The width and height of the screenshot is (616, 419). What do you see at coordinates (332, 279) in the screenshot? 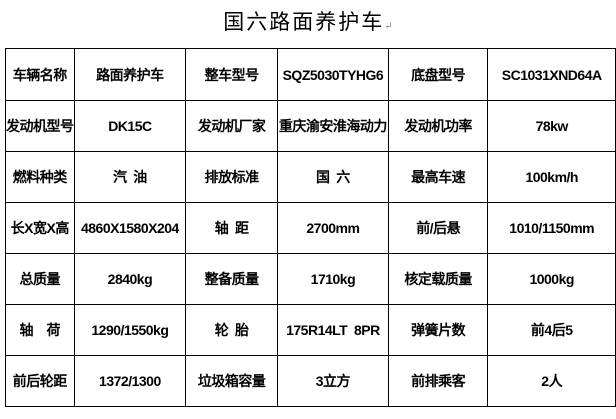
I see `spec-value-cell: 1710kg` at bounding box center [332, 279].